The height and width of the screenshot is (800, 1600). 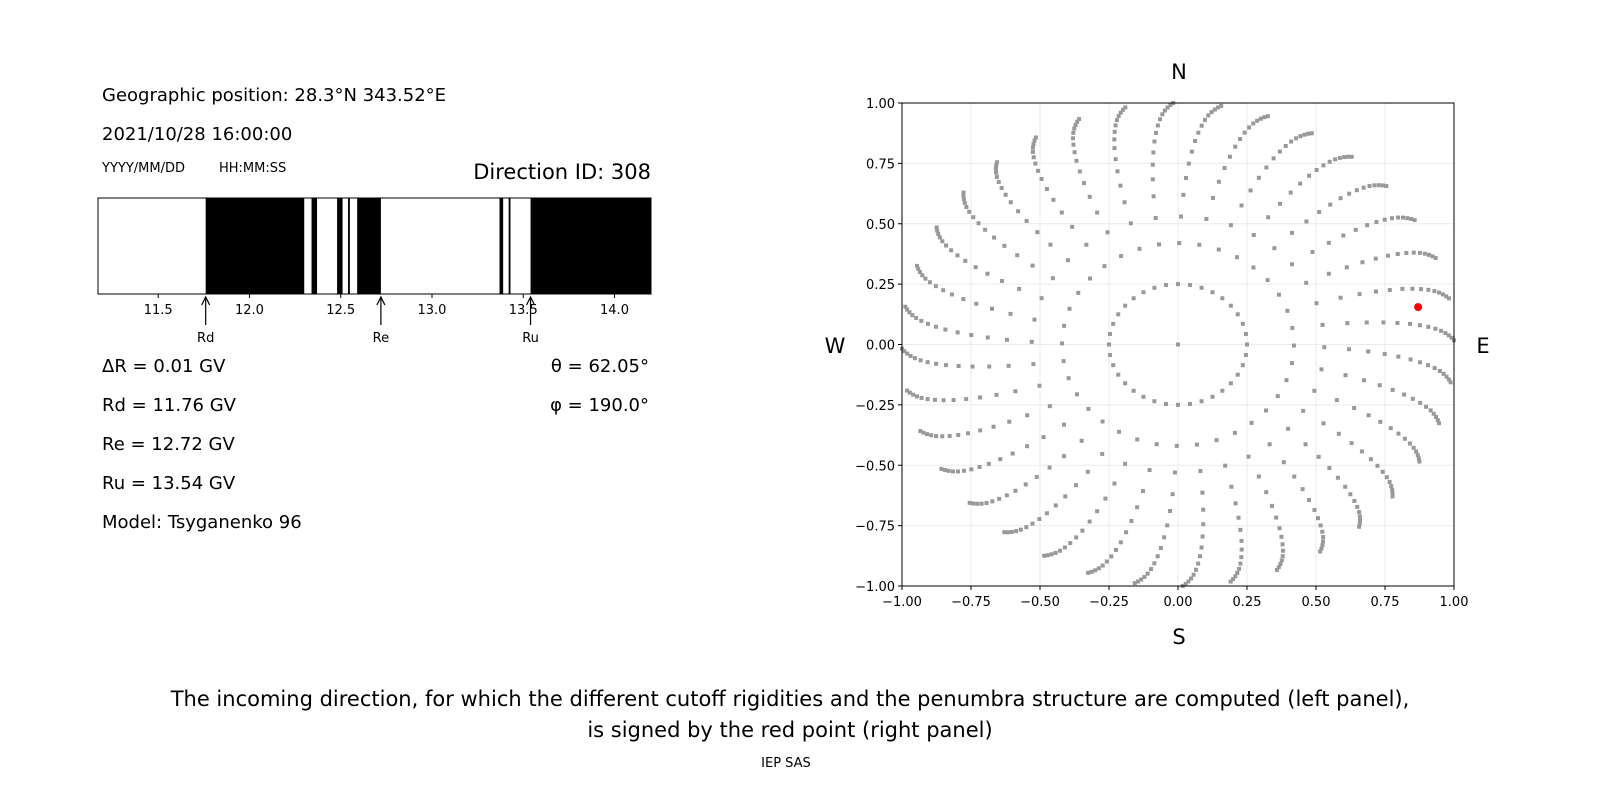 I want to click on arrow-head-icon, so click(x=381, y=300).